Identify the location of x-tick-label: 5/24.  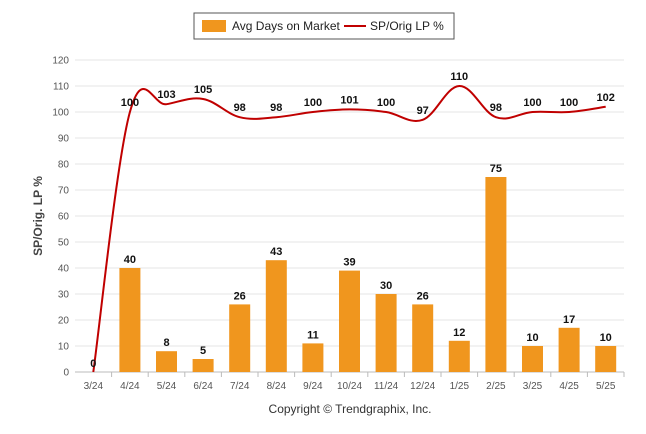
(167, 386).